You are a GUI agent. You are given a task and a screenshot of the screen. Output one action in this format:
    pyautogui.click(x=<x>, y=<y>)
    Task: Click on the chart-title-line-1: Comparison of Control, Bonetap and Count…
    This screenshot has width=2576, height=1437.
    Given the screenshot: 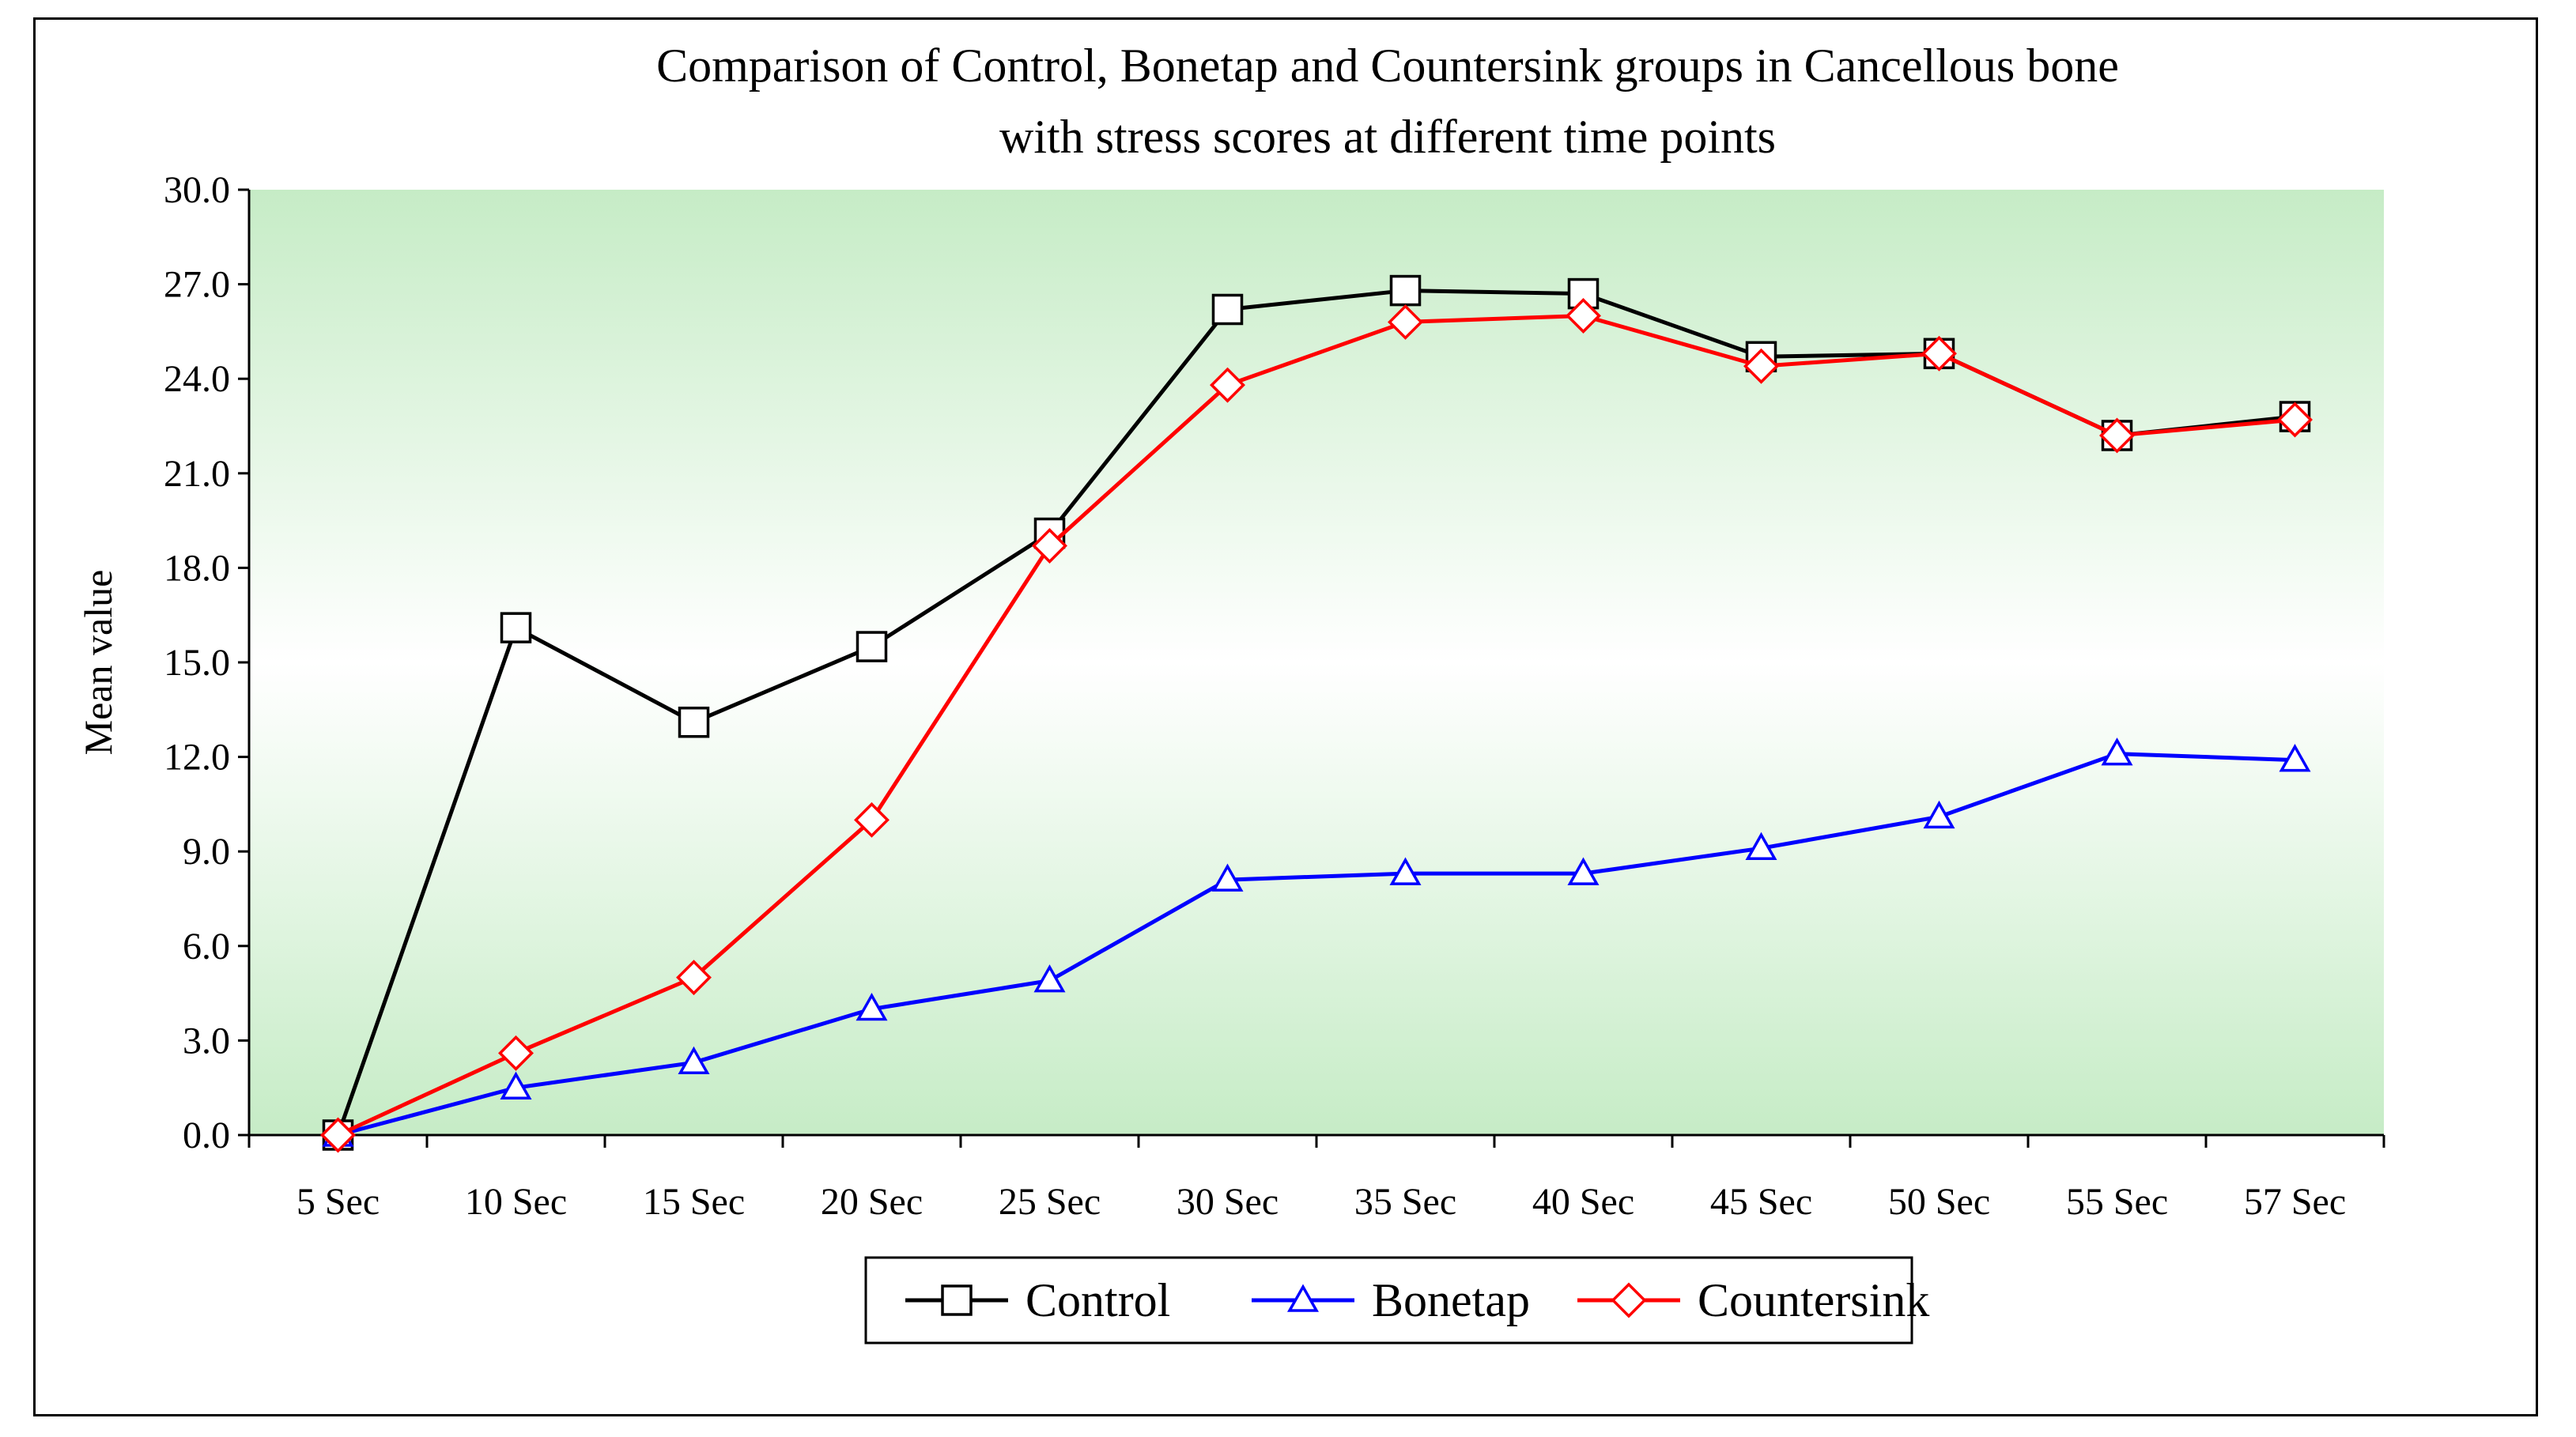 What is the action you would take?
    pyautogui.click(x=1387, y=66)
    